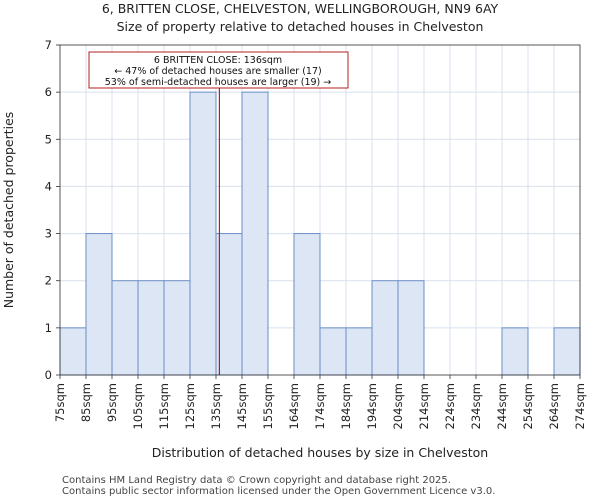 This screenshot has width=600, height=500. What do you see at coordinates (229, 304) in the screenshot?
I see `bar-135sqm` at bounding box center [229, 304].